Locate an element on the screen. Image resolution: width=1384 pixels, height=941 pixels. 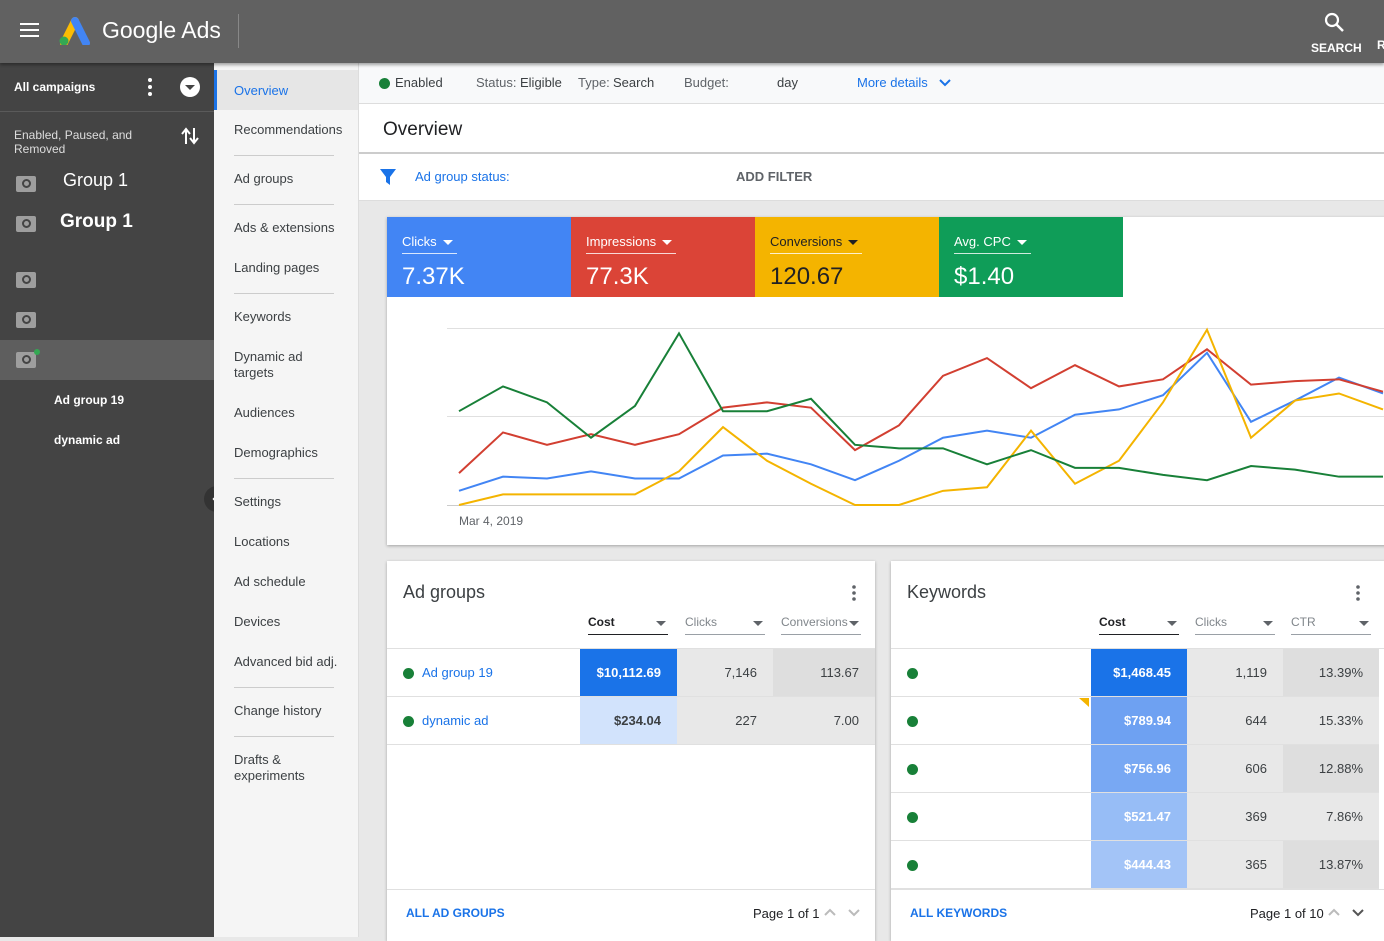
metric-value: 77.3K is located at coordinates (617, 276).